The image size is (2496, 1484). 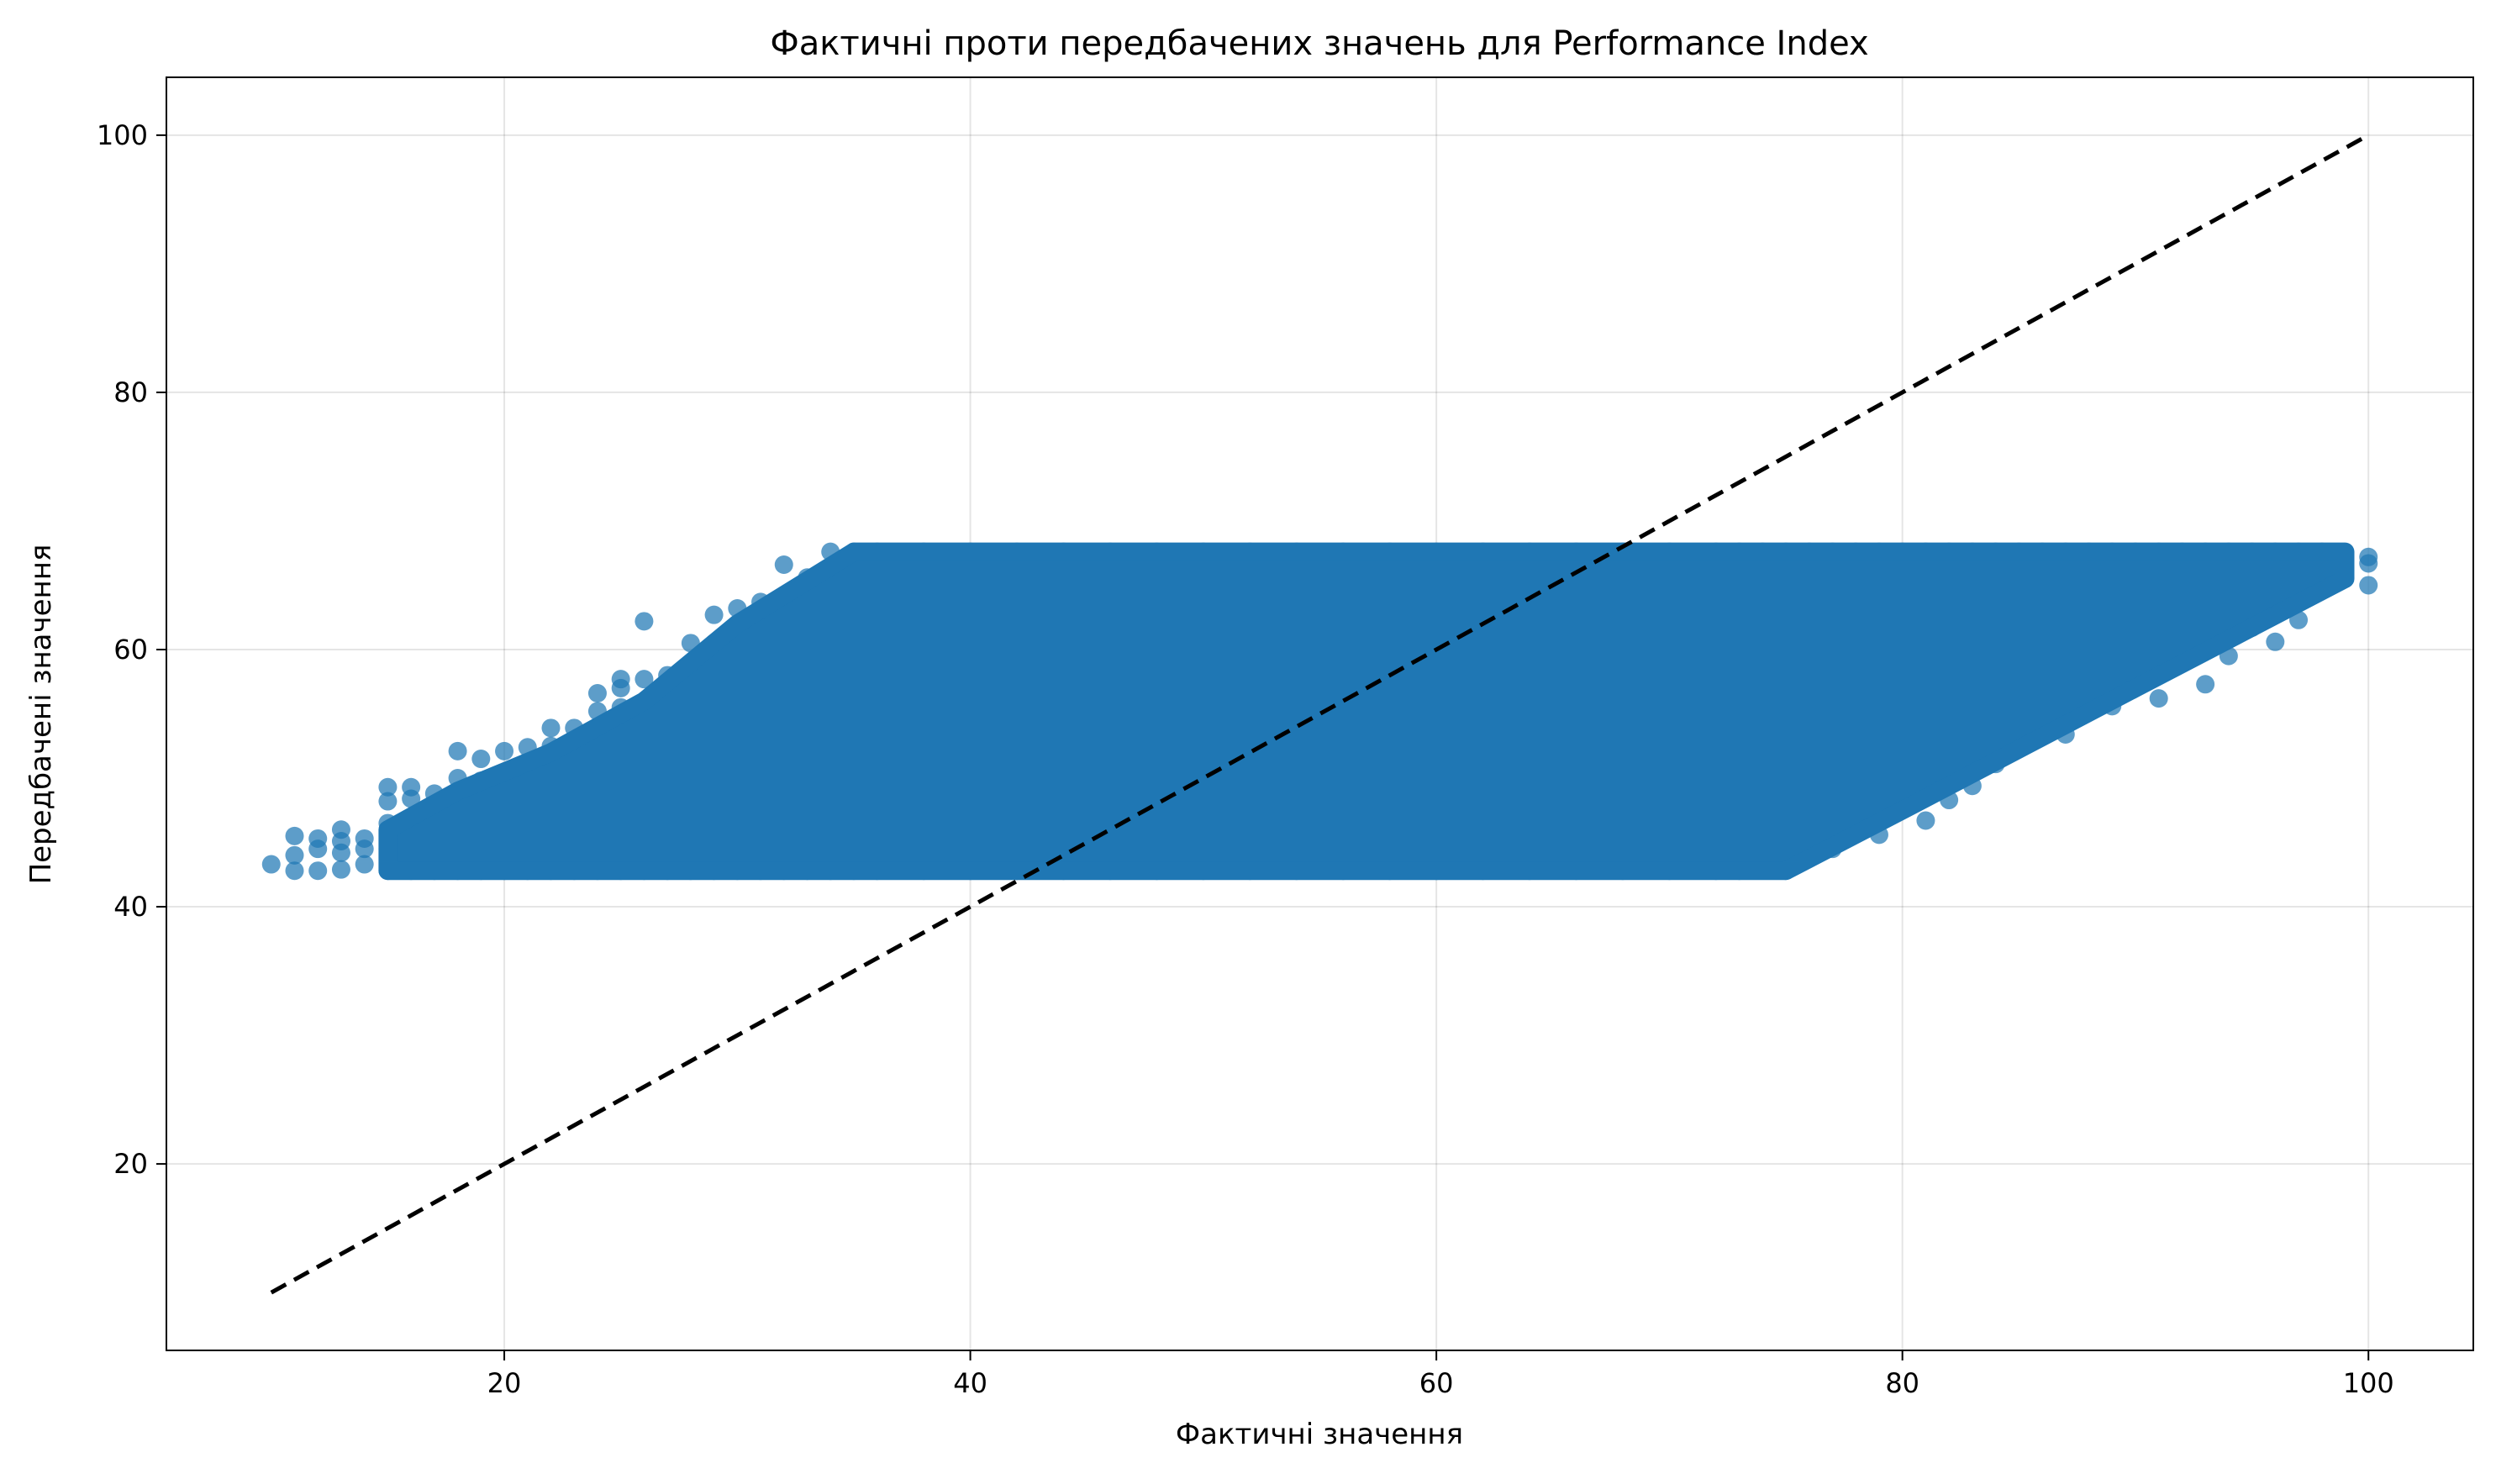 What do you see at coordinates (130, 907) in the screenshot?
I see `y-tick-label-1: 40` at bounding box center [130, 907].